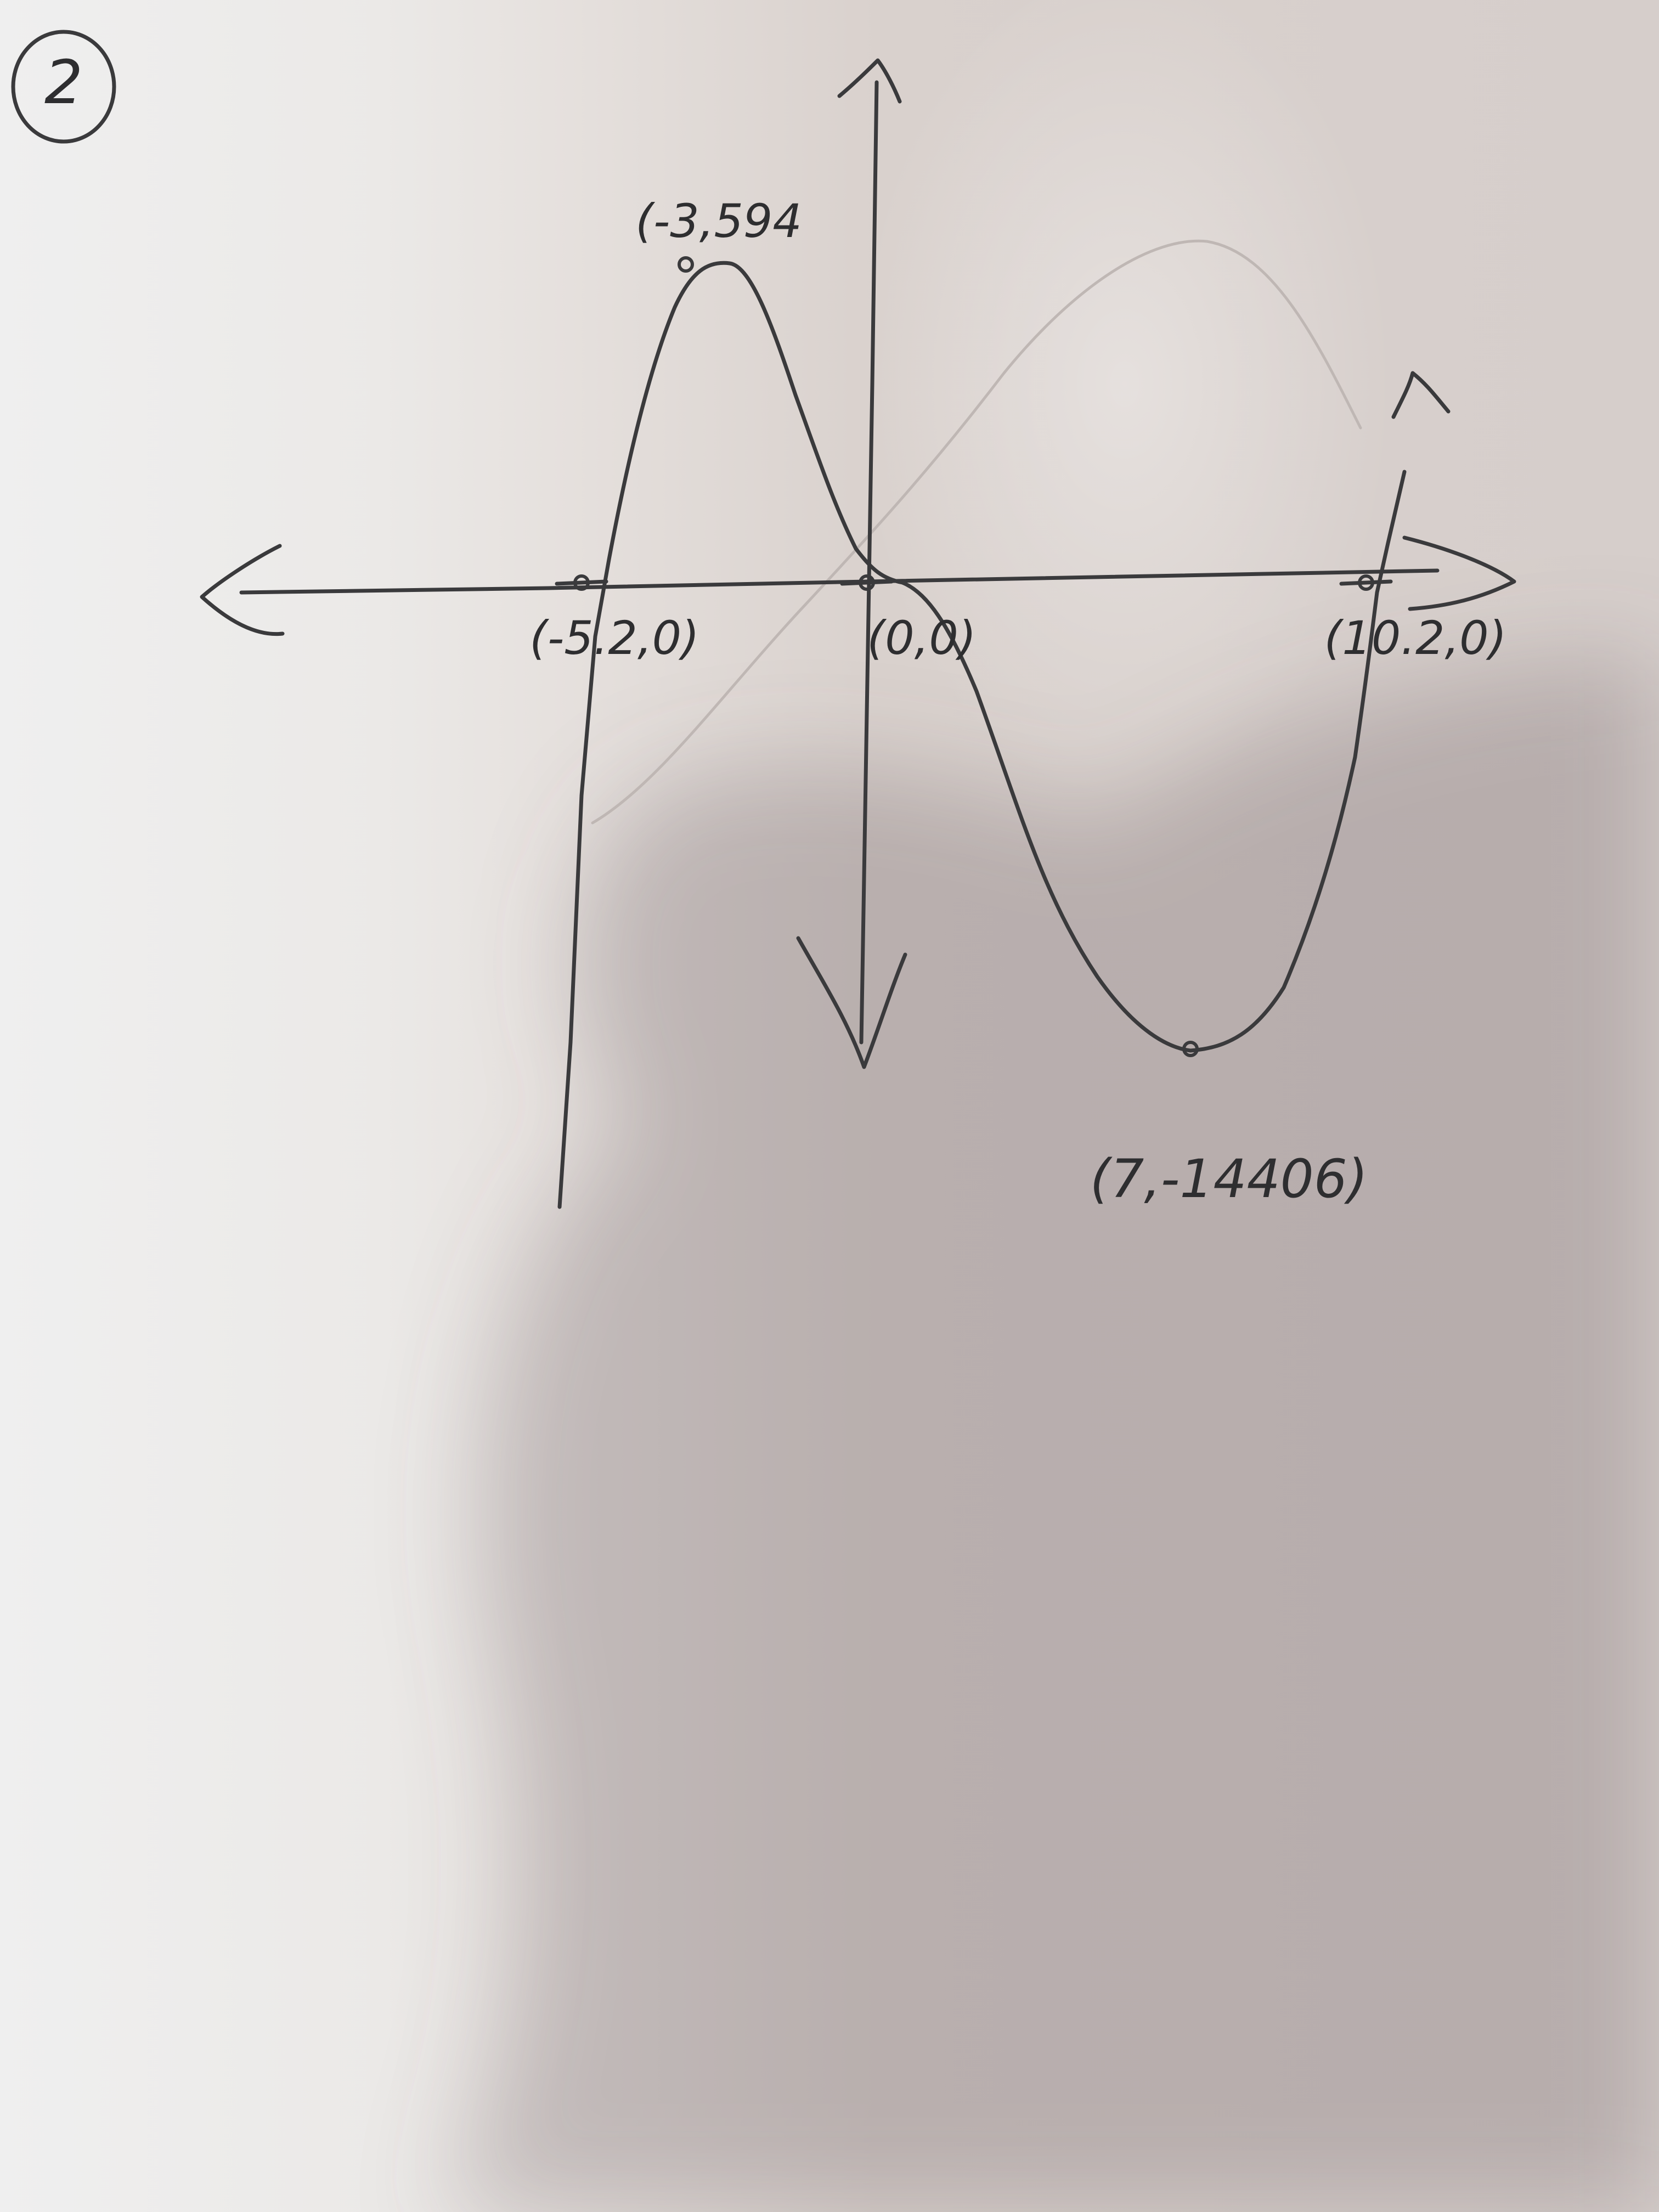 The height and width of the screenshot is (2212, 1659). Describe the element at coordinates (1459, 573) in the screenshot. I see `x-axis-right-arrow-icon` at that location.